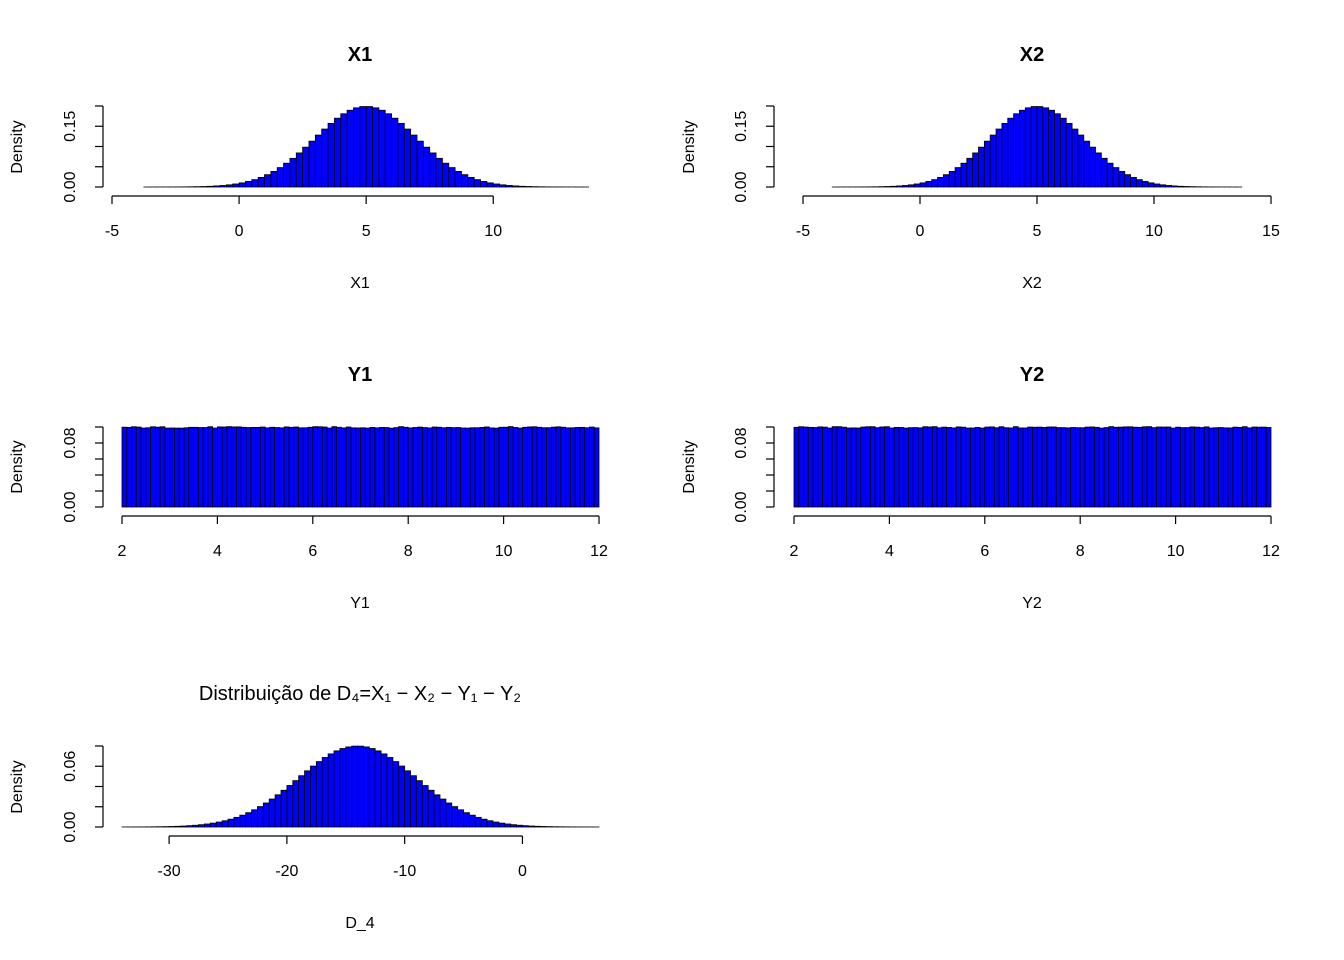 Image resolution: width=1344 pixels, height=960 pixels. What do you see at coordinates (112, 231) in the screenshot?
I see `x-tick-label: -5` at bounding box center [112, 231].